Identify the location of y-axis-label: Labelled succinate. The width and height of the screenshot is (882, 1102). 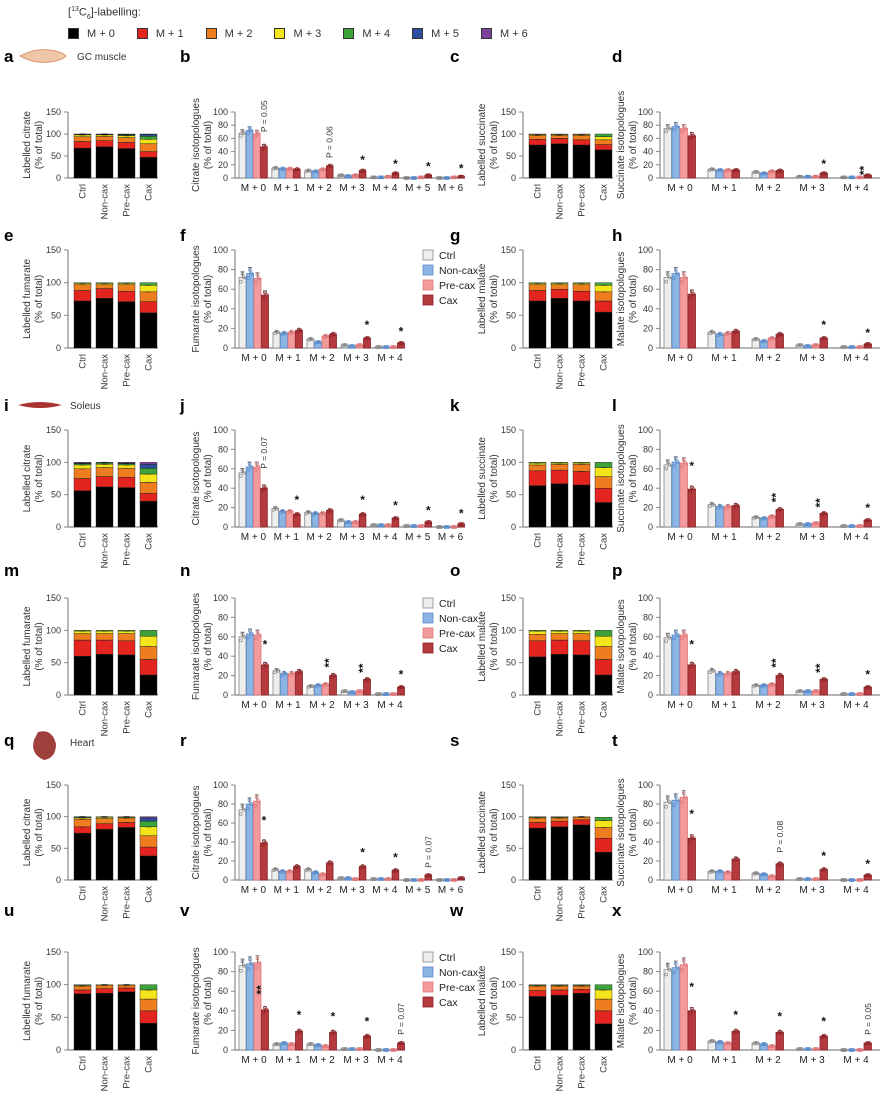
(482, 832).